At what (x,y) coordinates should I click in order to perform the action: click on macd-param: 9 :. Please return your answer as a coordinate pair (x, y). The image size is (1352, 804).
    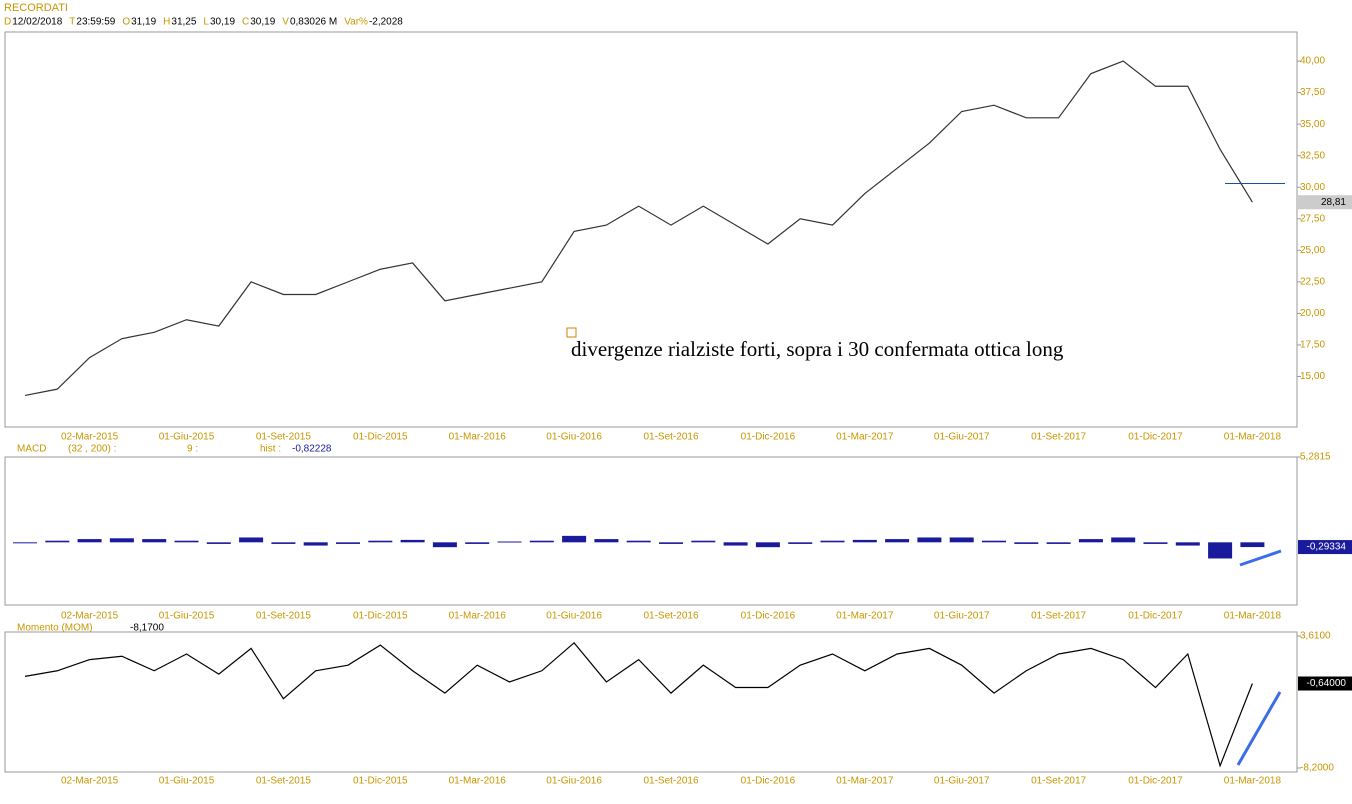
    Looking at the image, I should click on (192, 449).